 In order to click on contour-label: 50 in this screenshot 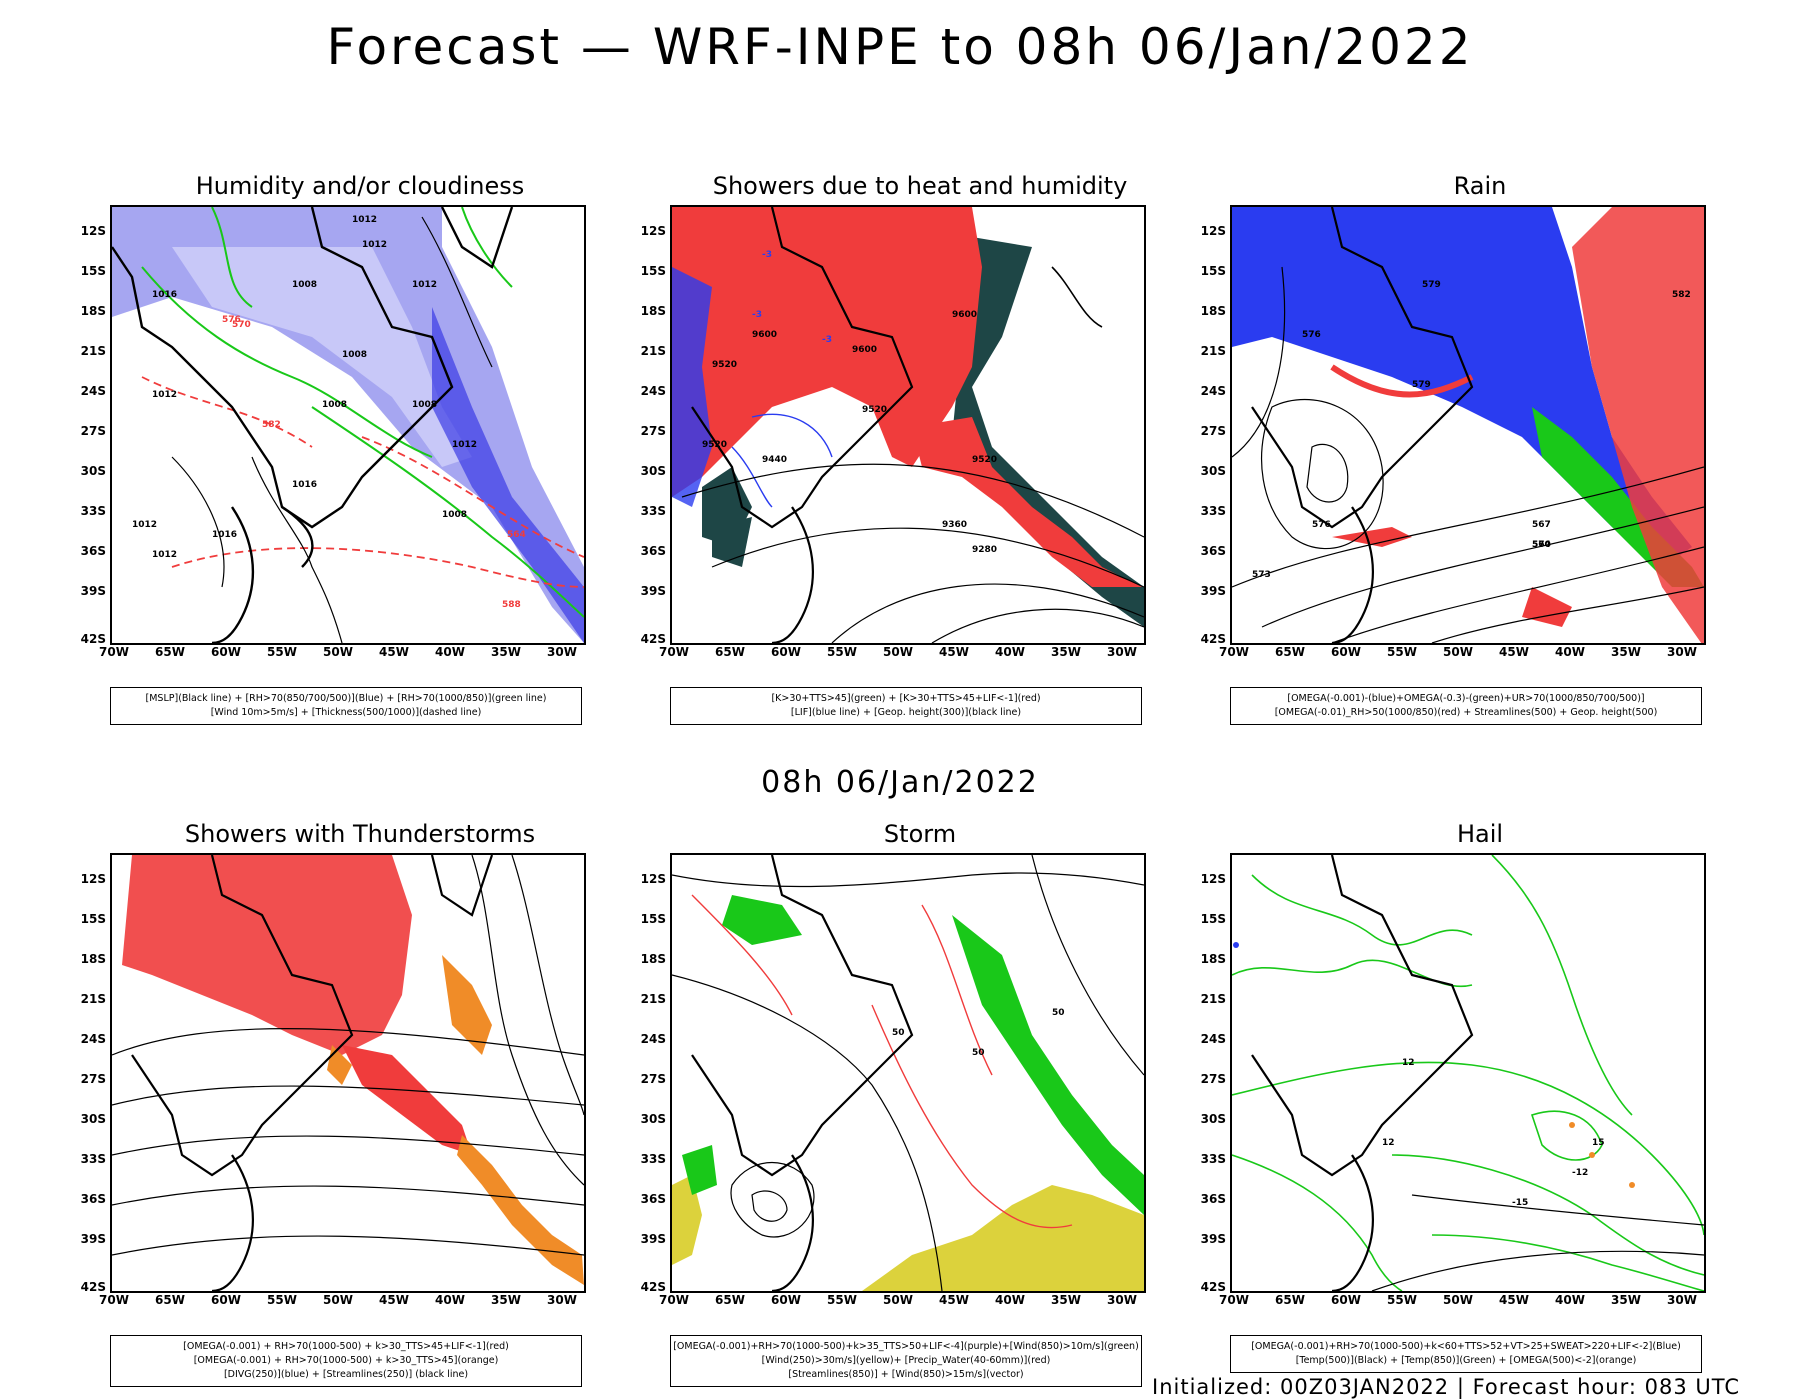, I will do `click(1058, 1013)`.